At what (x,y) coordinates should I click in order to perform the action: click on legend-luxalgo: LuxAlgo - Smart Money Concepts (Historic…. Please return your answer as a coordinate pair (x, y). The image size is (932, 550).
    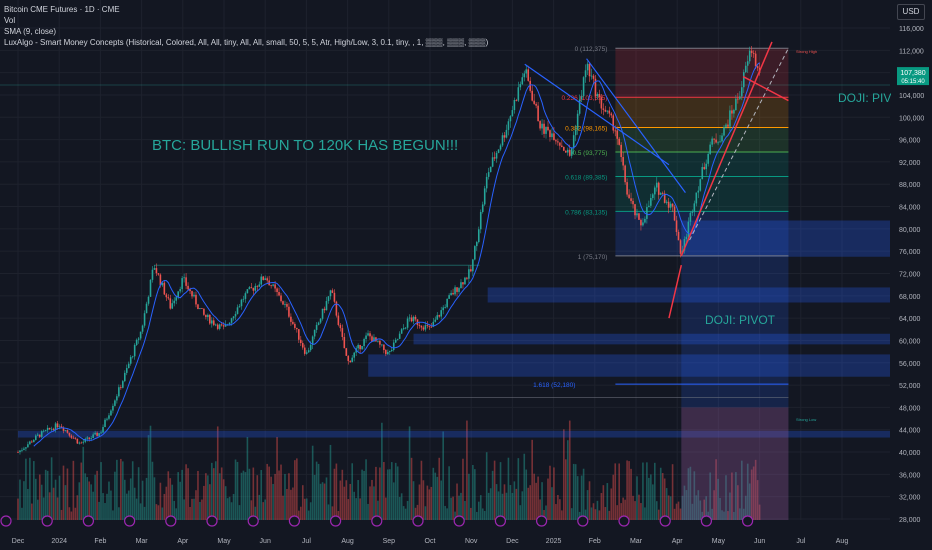
    Looking at the image, I should click on (246, 42).